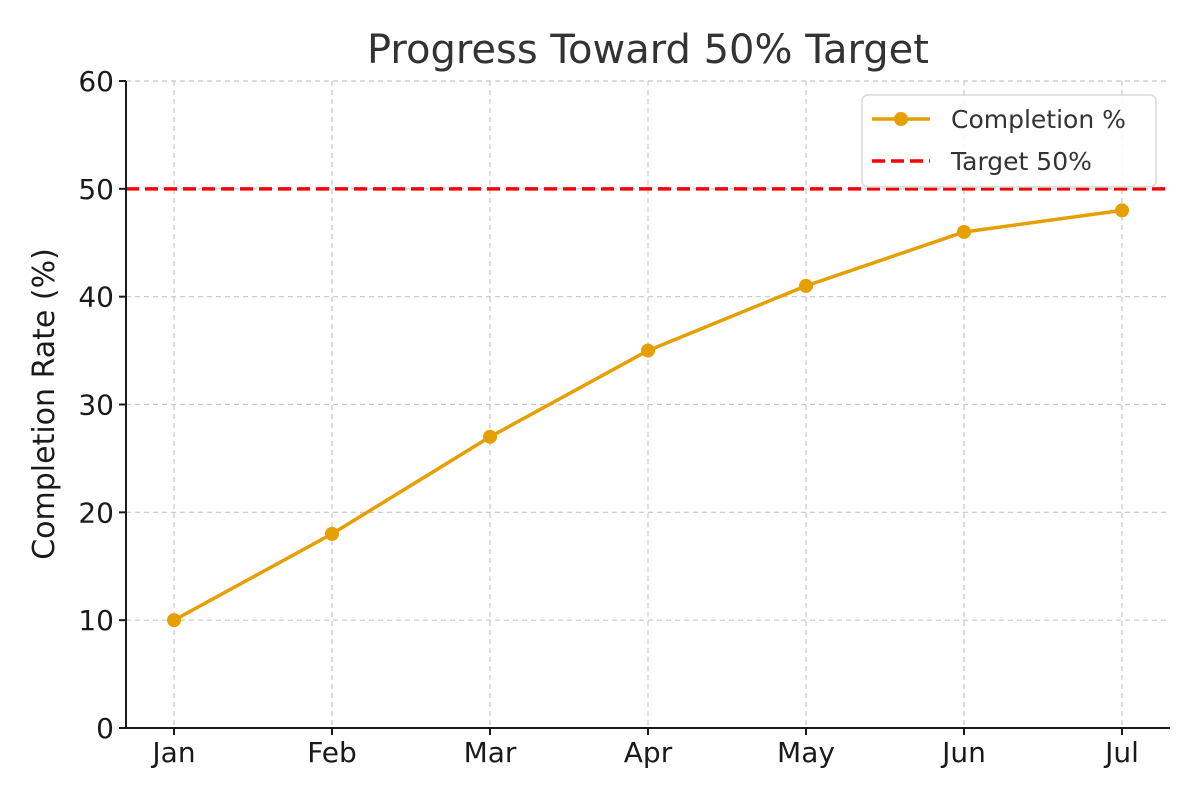  Describe the element at coordinates (96, 512) in the screenshot. I see `y-tick-label: 20` at that location.